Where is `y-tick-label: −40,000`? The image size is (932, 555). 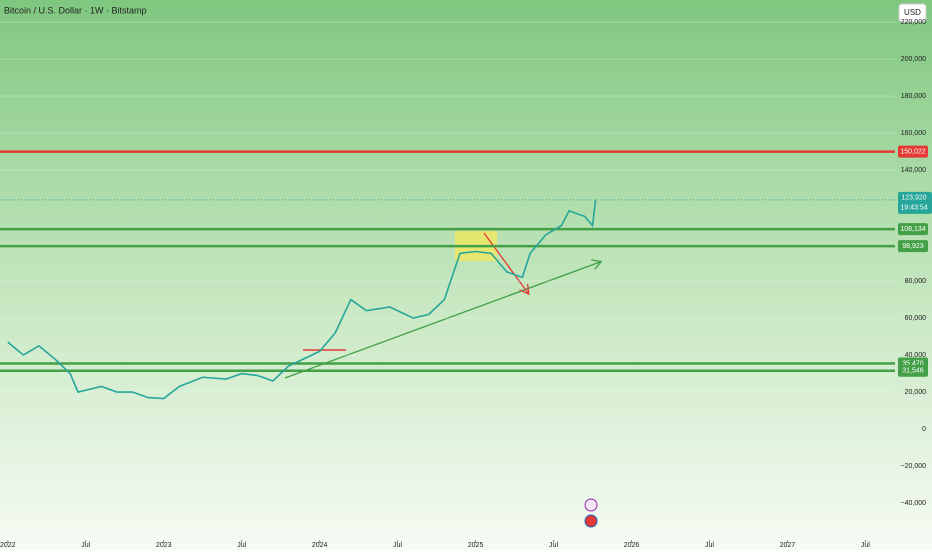
y-tick-label: −40,000 is located at coordinates (914, 503).